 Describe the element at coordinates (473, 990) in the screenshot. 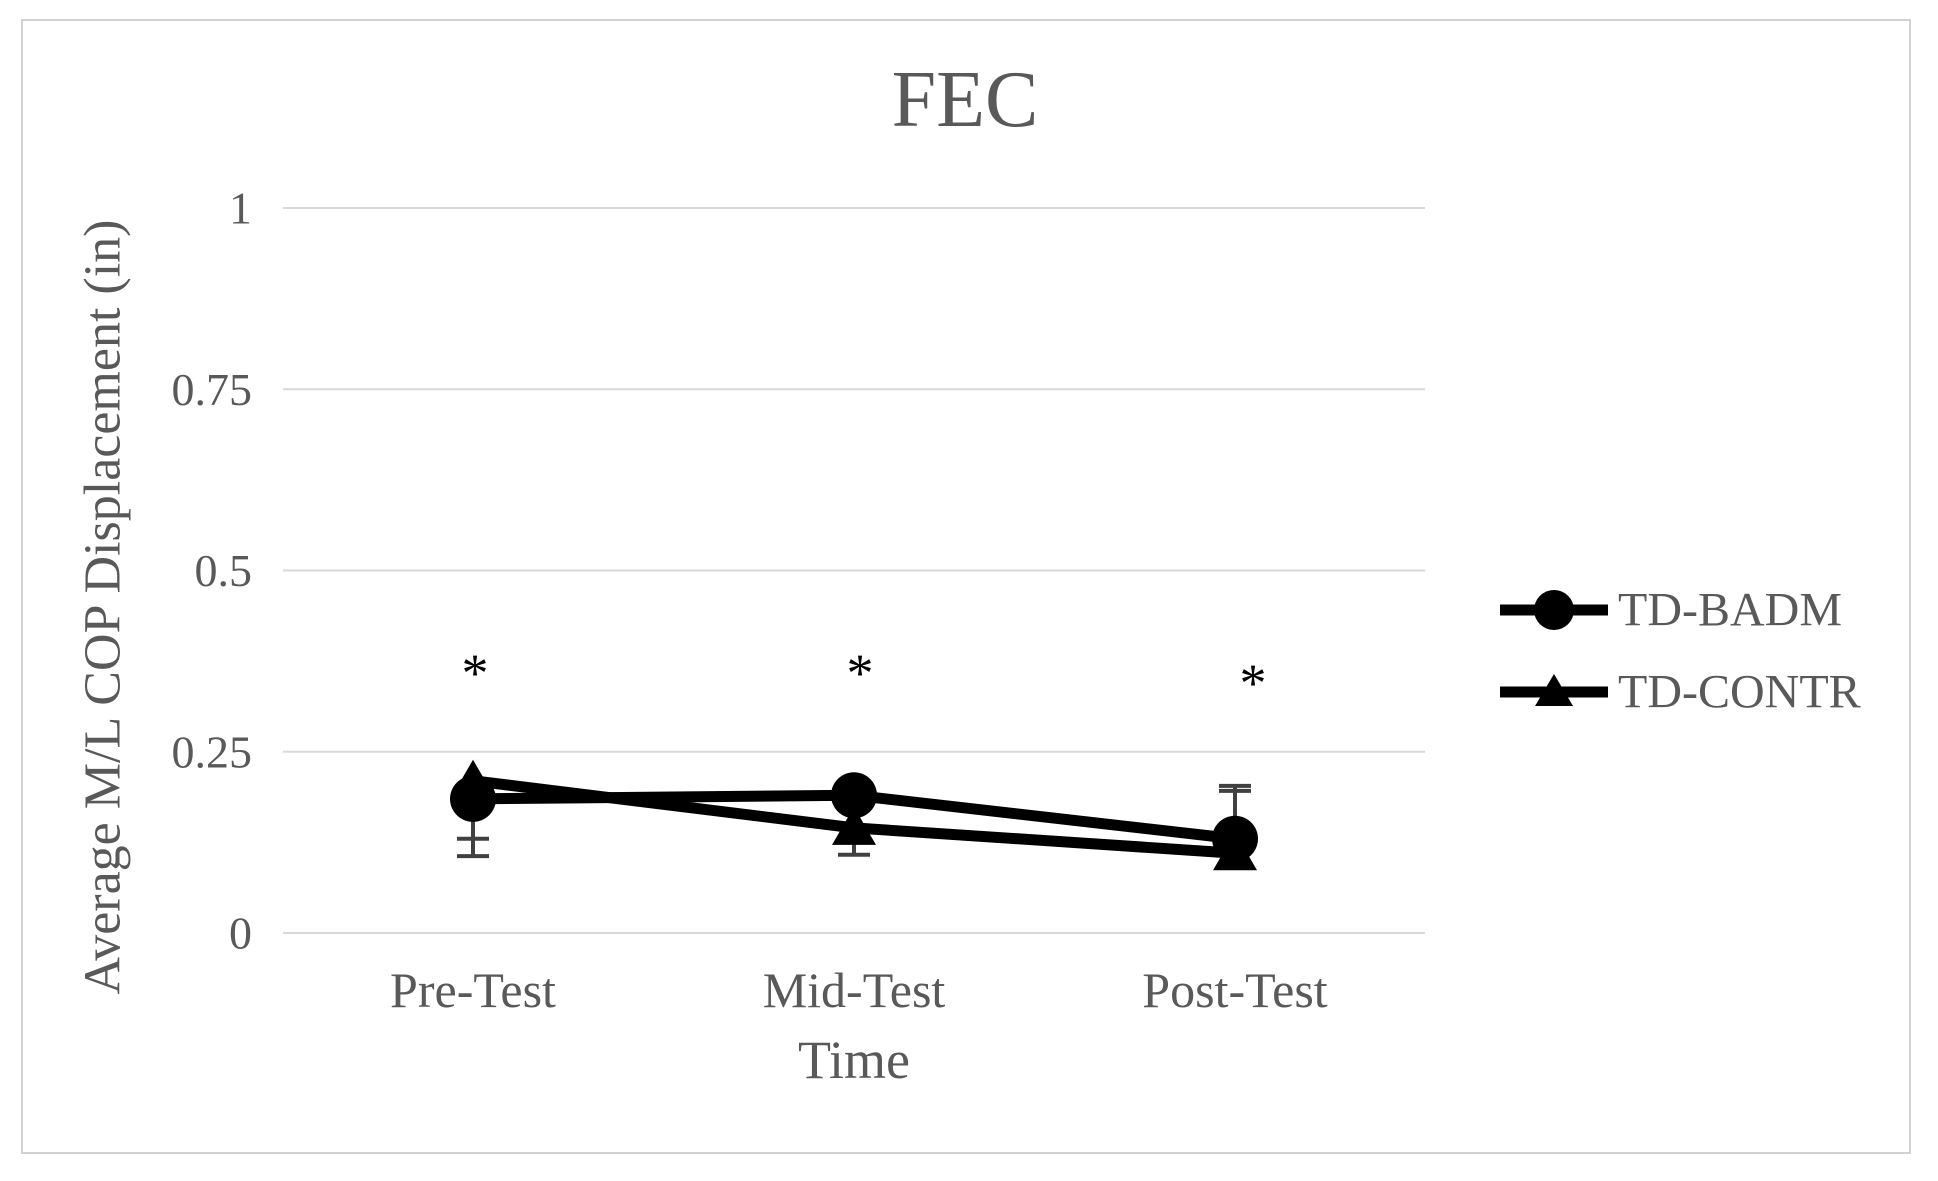

I see `x-tick-label: Pre-Test` at that location.